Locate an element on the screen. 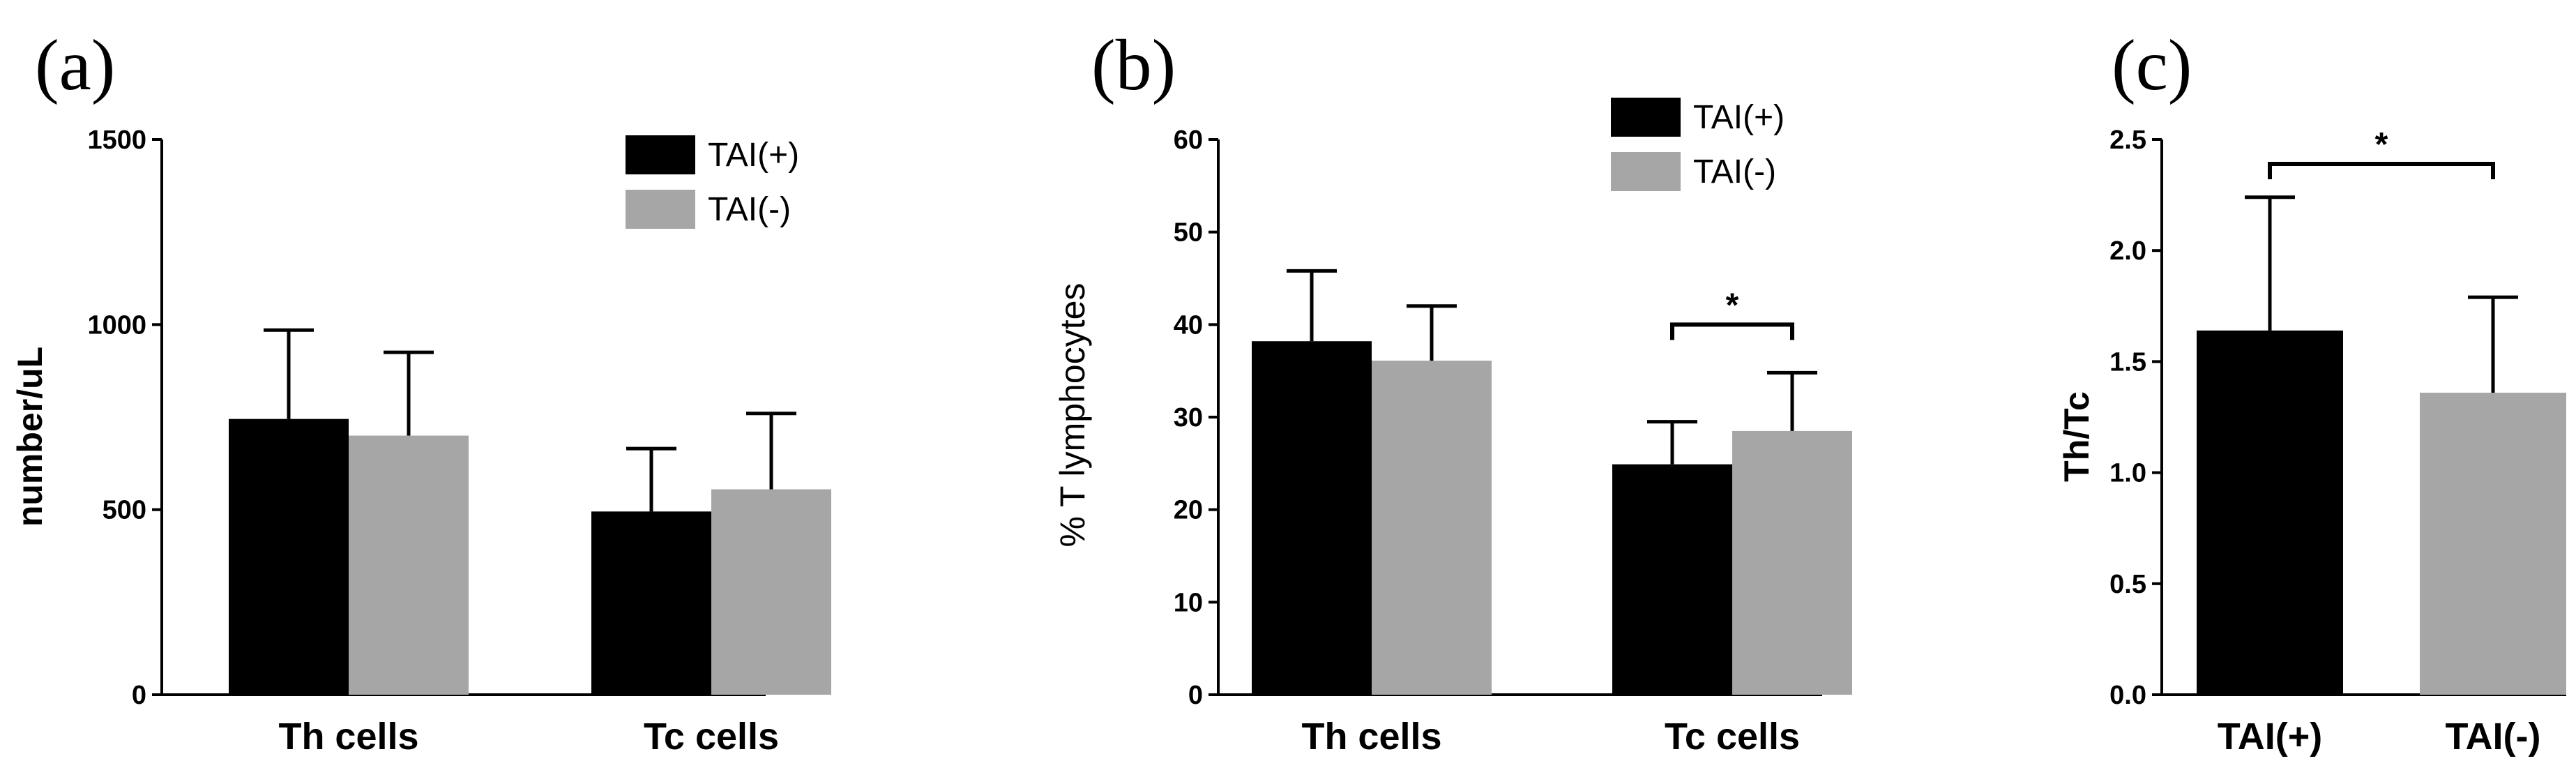 The width and height of the screenshot is (2576, 784). c-y-tick-label: 2.5 is located at coordinates (2127, 140).